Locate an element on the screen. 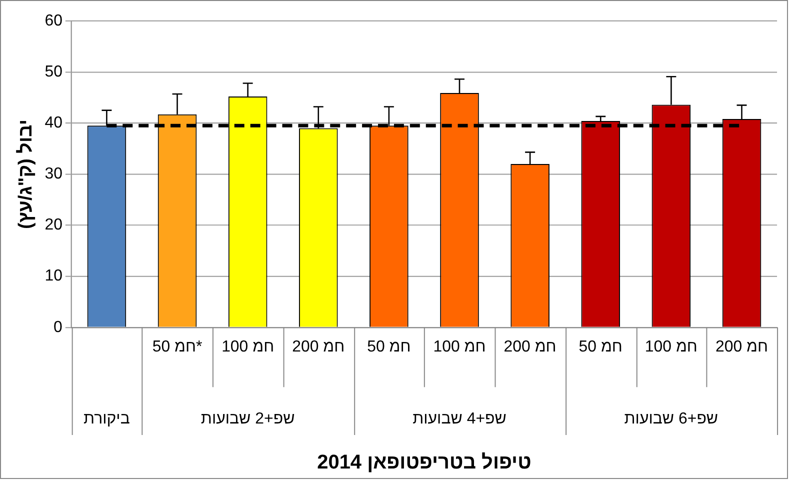 This screenshot has height=481, width=790. y-tick-label: 40 is located at coordinates (53, 123).